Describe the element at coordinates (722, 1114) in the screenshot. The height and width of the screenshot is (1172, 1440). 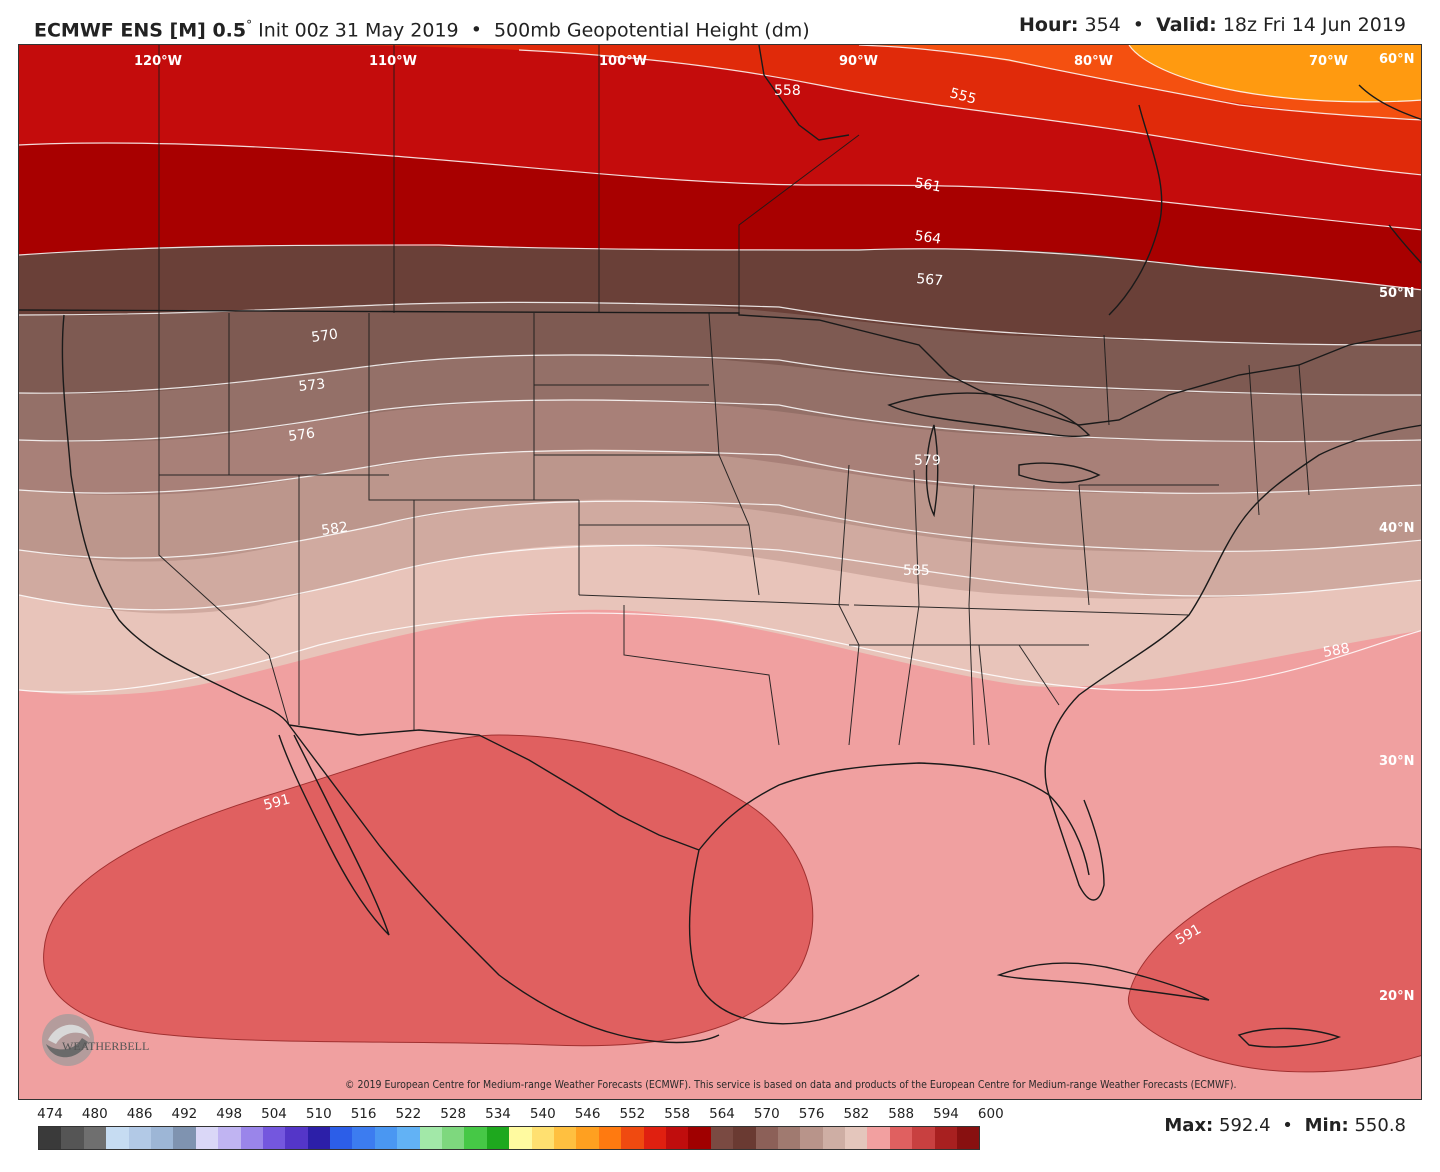
I see `colorbar-label: 564` at that location.